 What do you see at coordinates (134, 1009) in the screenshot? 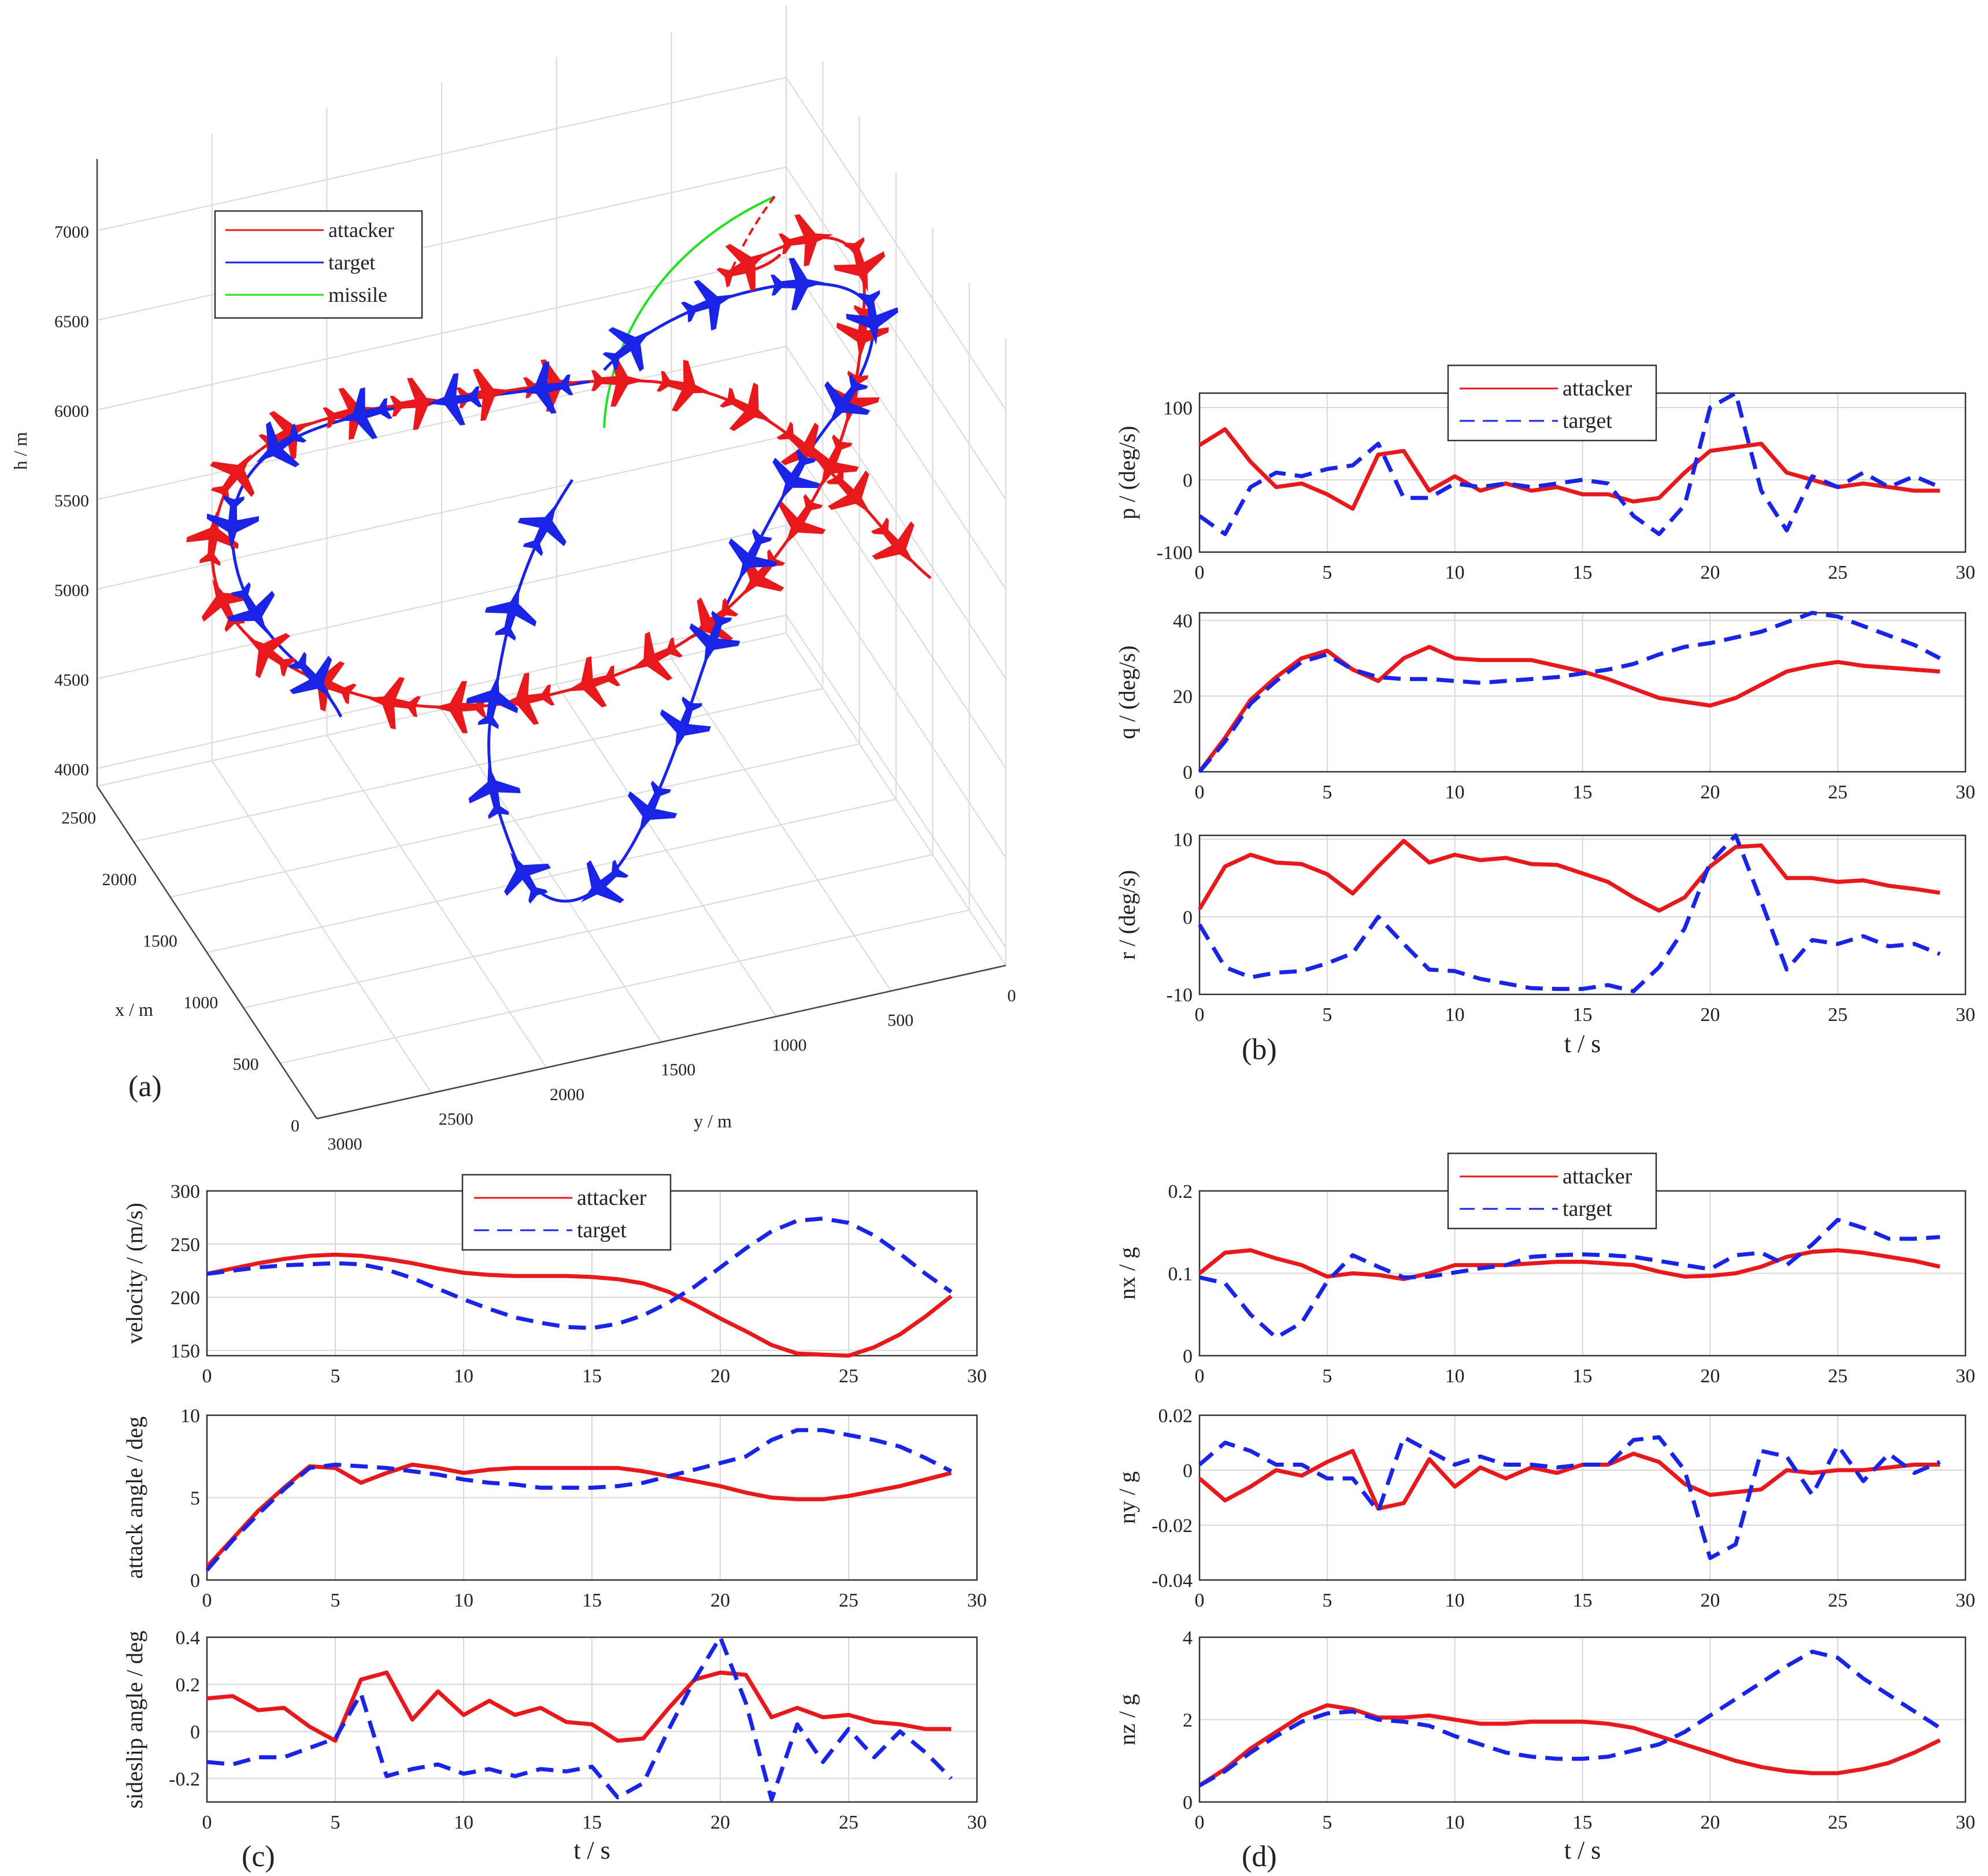
I see `x-axis-label: x / m` at bounding box center [134, 1009].